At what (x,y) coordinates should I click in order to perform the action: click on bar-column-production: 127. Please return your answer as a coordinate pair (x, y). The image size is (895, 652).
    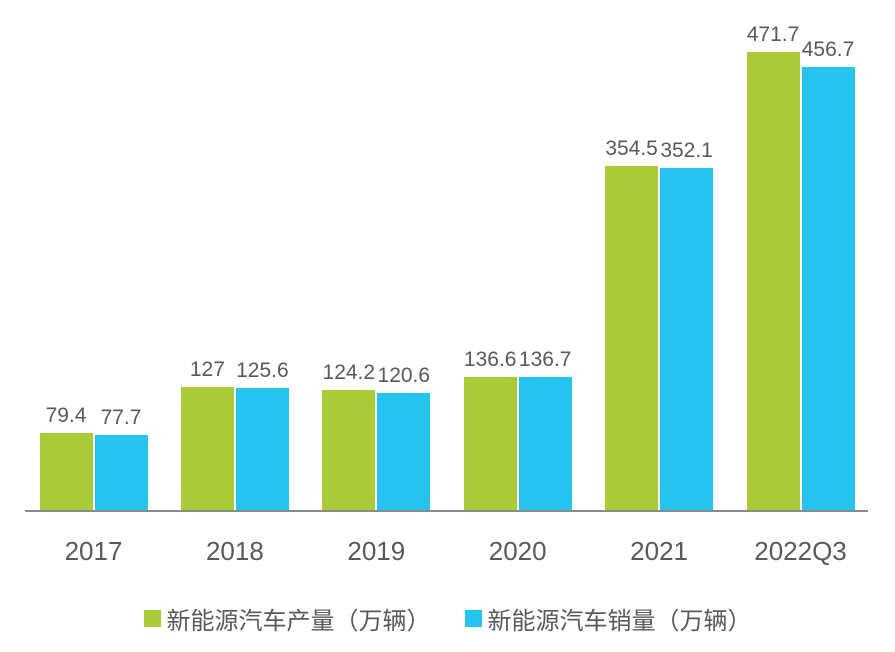
    Looking at the image, I should click on (207, 434).